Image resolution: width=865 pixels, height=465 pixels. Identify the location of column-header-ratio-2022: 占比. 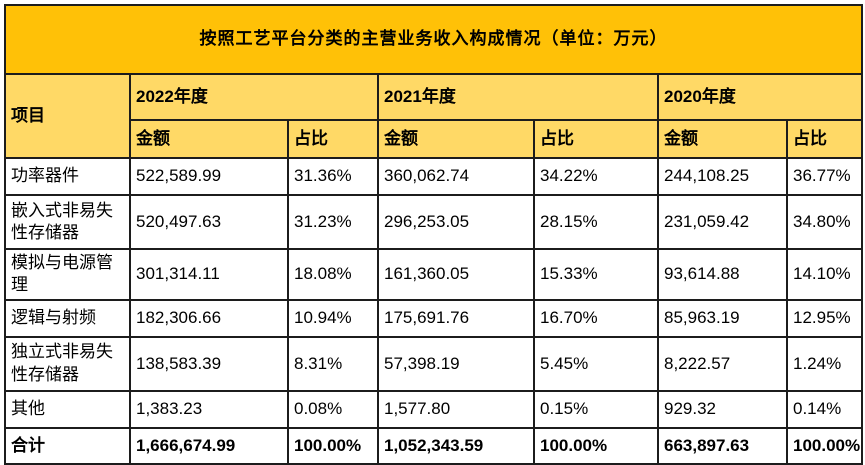
(333, 139).